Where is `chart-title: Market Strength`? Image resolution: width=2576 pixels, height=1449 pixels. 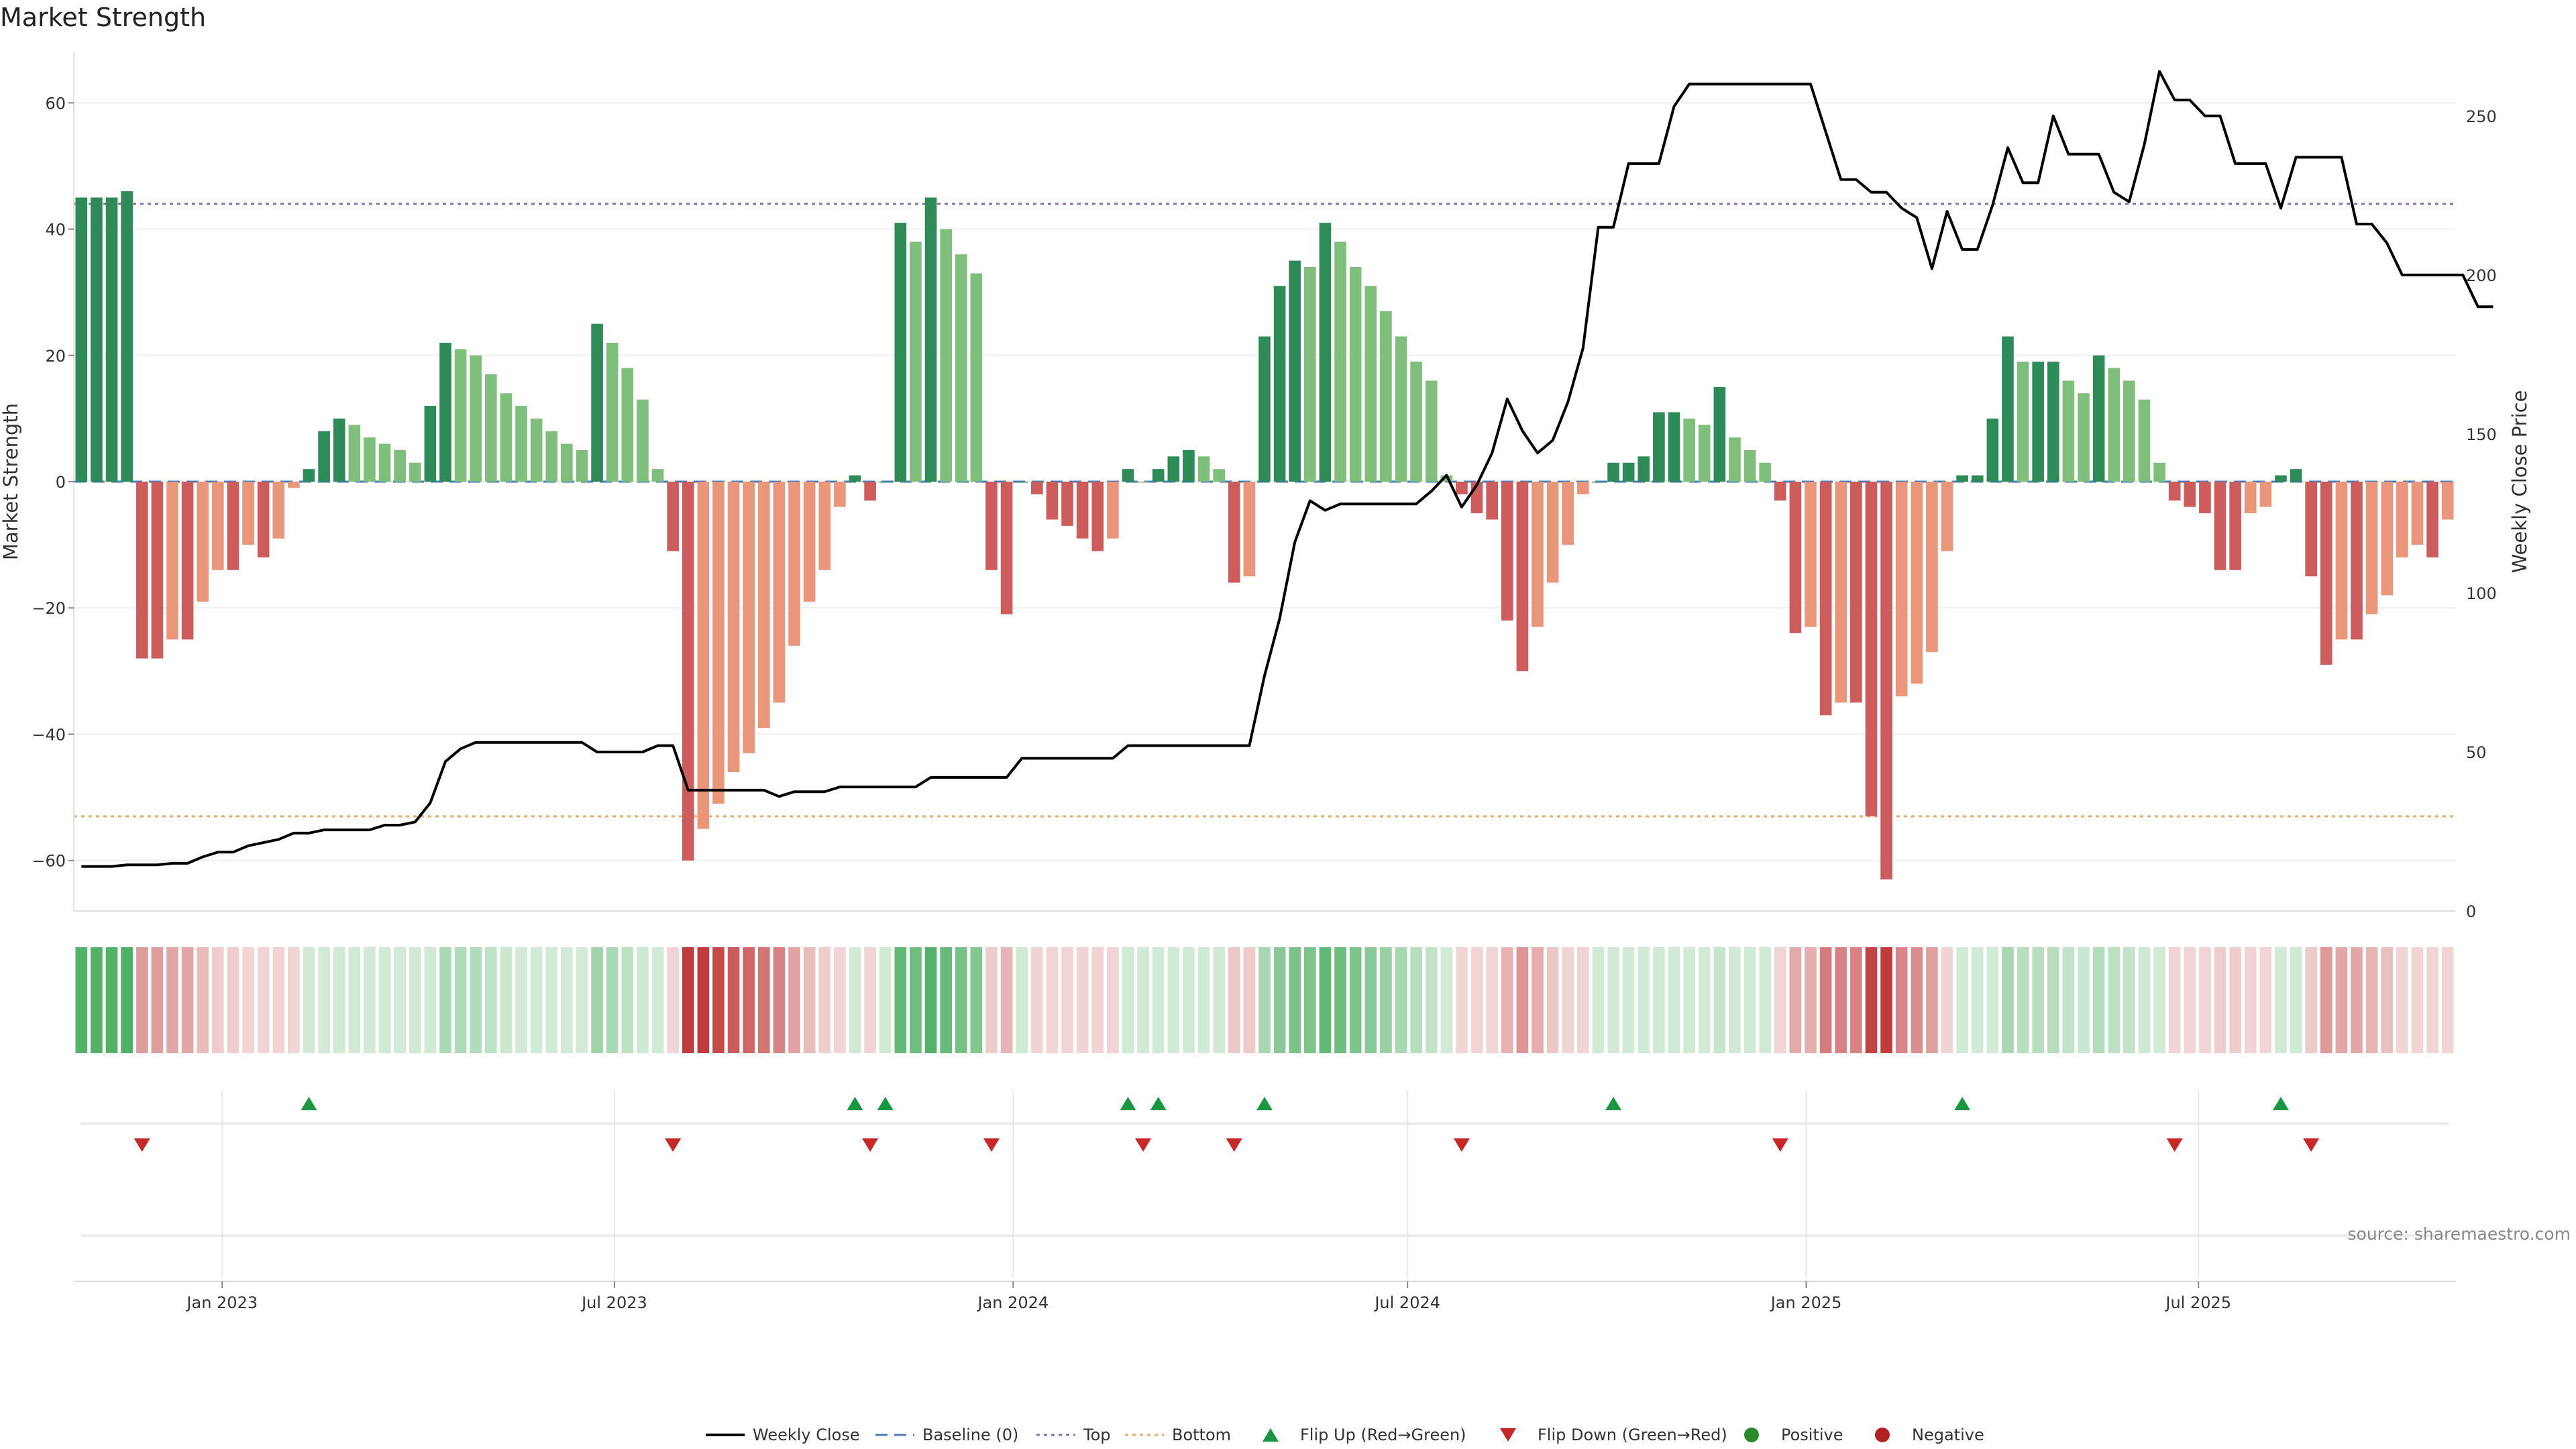
chart-title: Market Strength is located at coordinates (103, 17).